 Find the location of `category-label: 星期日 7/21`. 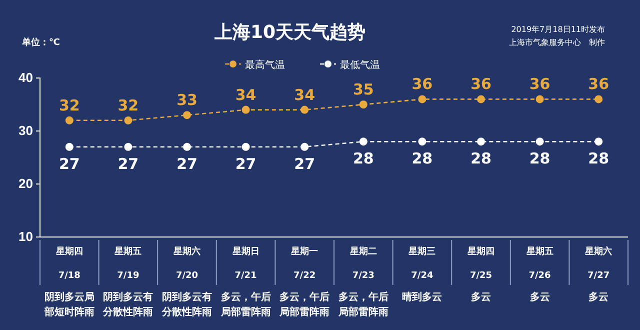

category-label: 星期日 7/21 is located at coordinates (246, 264).